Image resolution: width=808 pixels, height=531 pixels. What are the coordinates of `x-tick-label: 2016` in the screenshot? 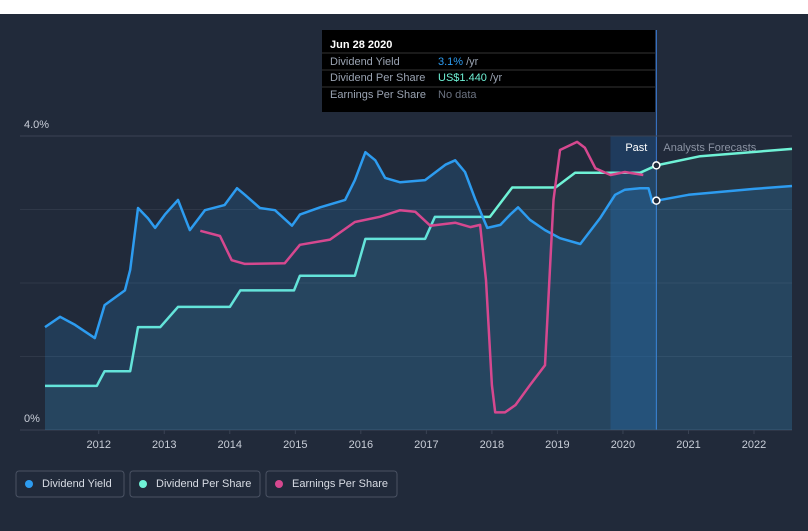 It's located at (361, 445).